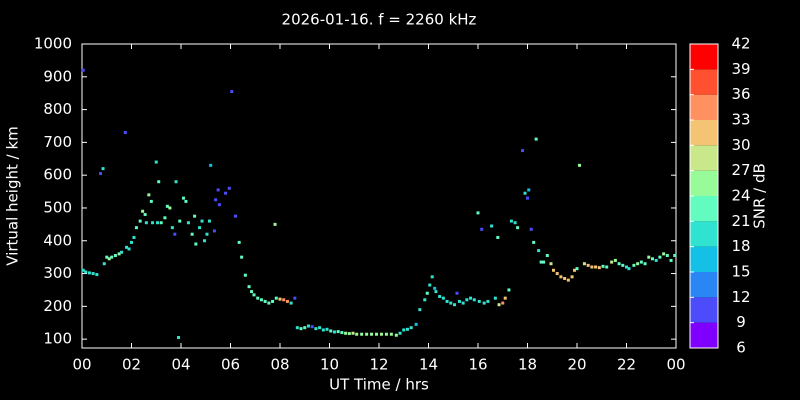  I want to click on colorbar-tick-label: 12, so click(740, 297).